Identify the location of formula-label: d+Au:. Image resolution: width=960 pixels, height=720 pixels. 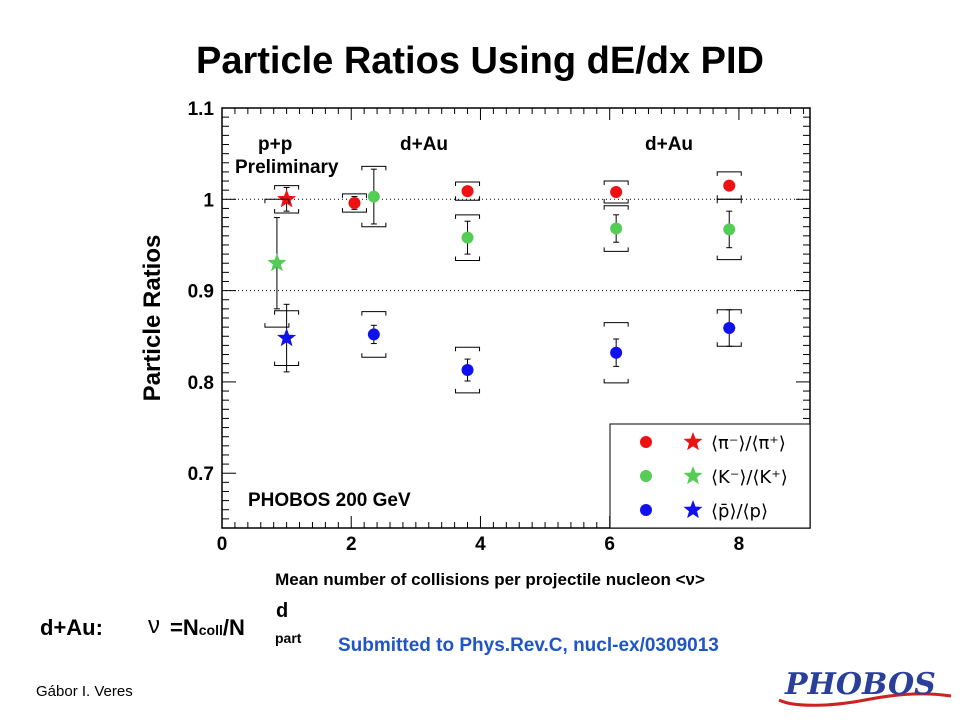
(71, 627).